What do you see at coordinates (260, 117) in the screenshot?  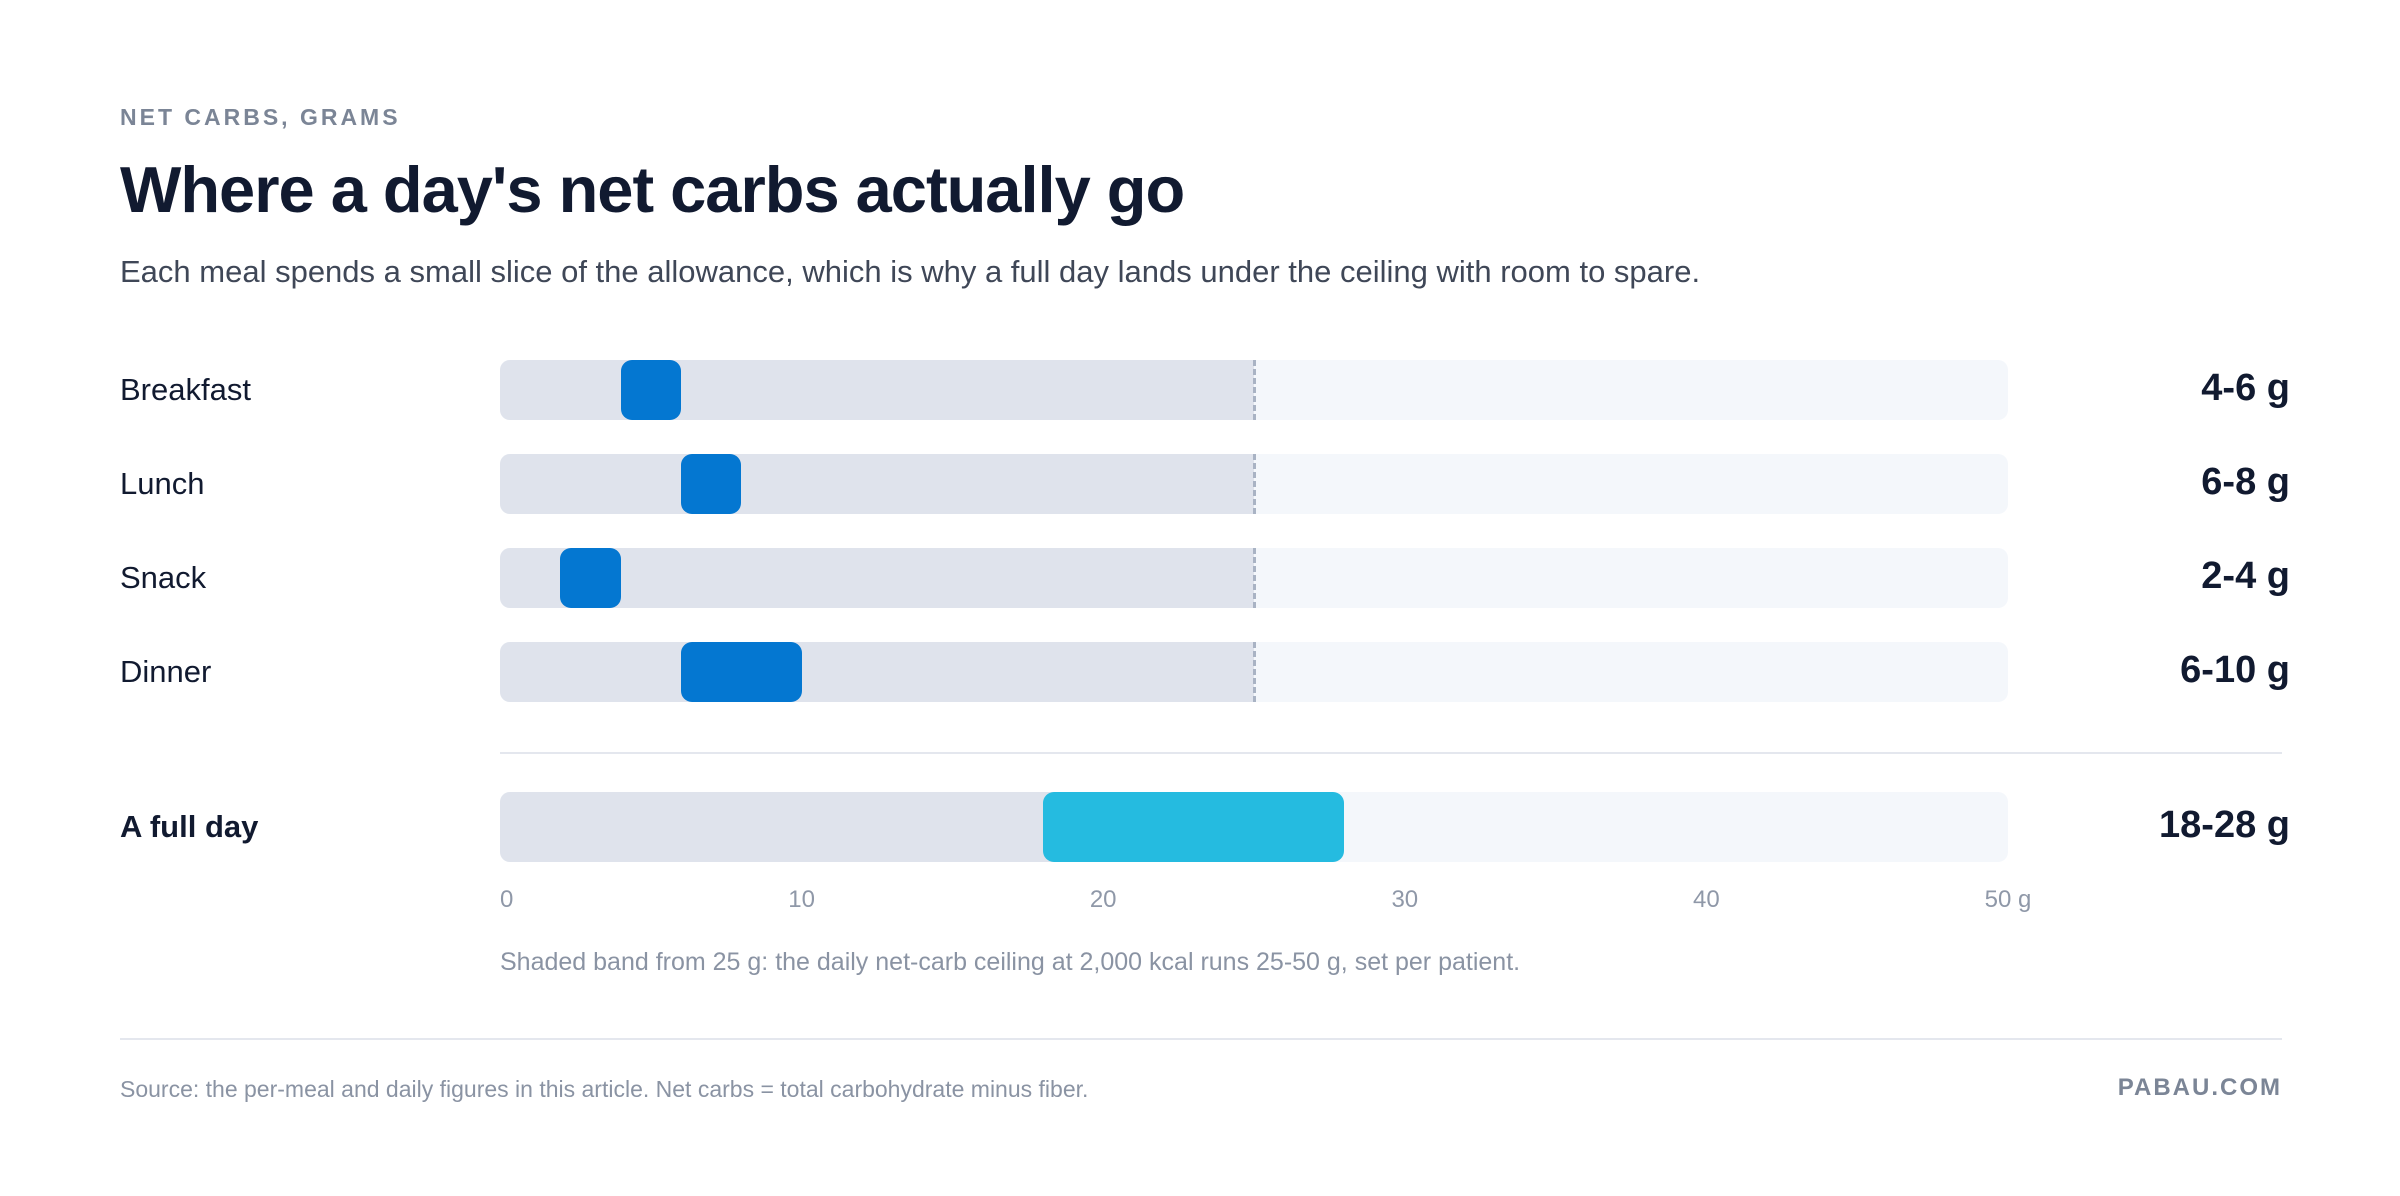 I see `chart-eyebrow: NET CARBS, GRAMS` at bounding box center [260, 117].